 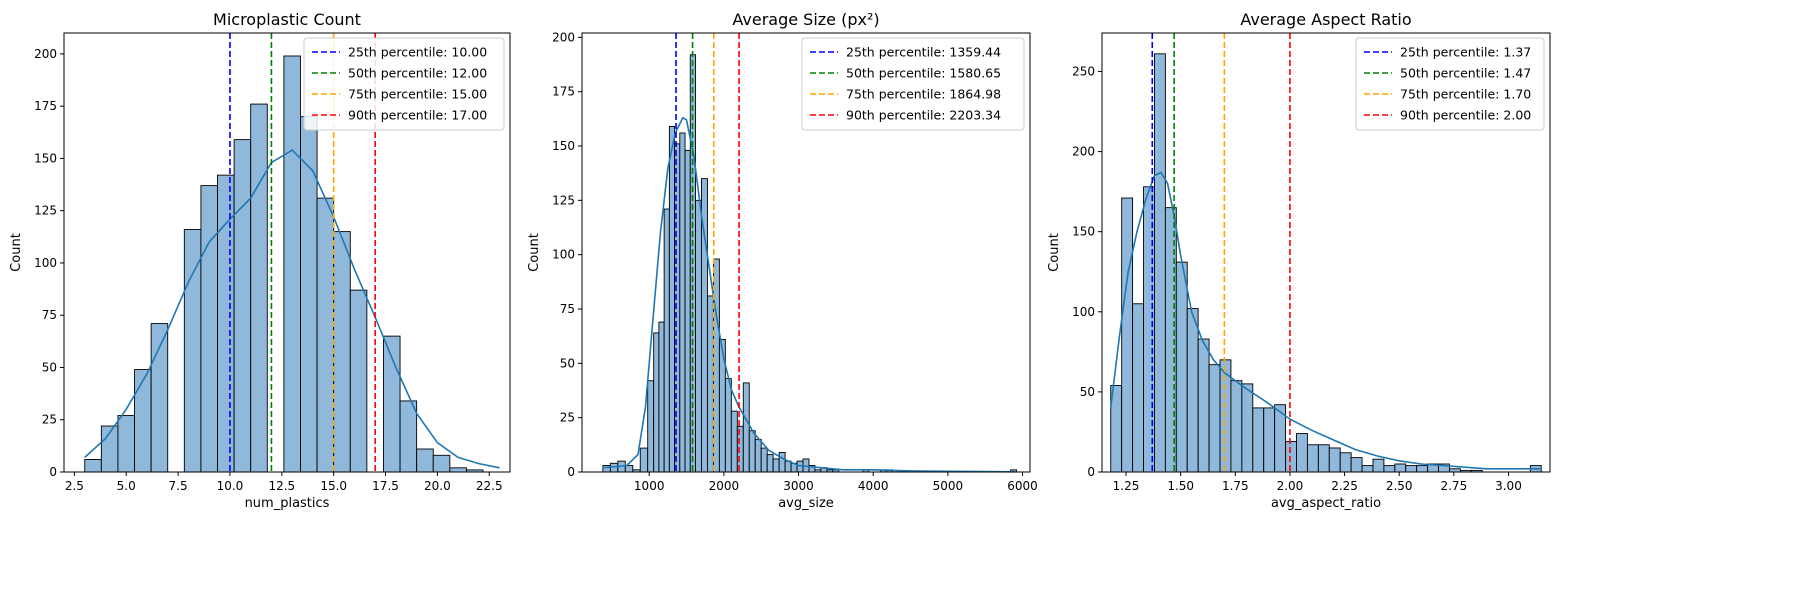 I want to click on x-tick-label: 12.5, so click(x=281, y=486).